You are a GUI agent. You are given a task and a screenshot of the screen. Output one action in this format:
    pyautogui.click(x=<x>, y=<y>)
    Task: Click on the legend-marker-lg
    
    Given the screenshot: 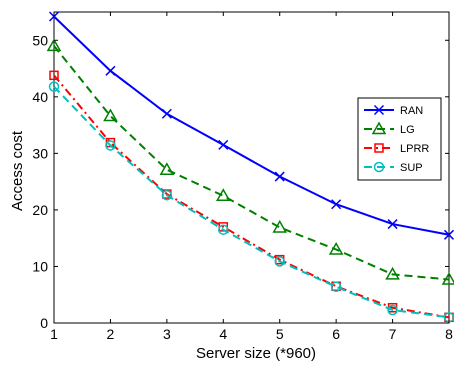 What is the action you would take?
    pyautogui.click(x=379, y=128)
    